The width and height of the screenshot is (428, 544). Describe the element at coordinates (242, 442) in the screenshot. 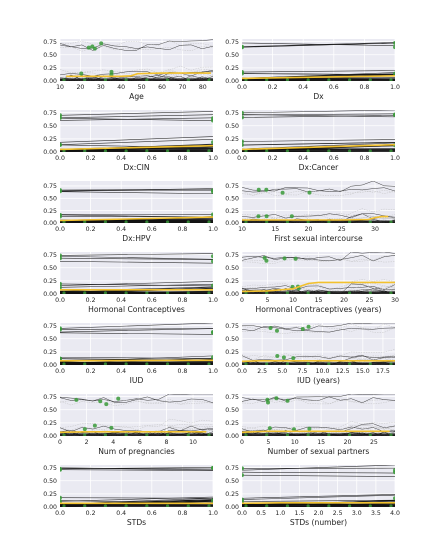

I see `x-tick-label: 0` at that location.